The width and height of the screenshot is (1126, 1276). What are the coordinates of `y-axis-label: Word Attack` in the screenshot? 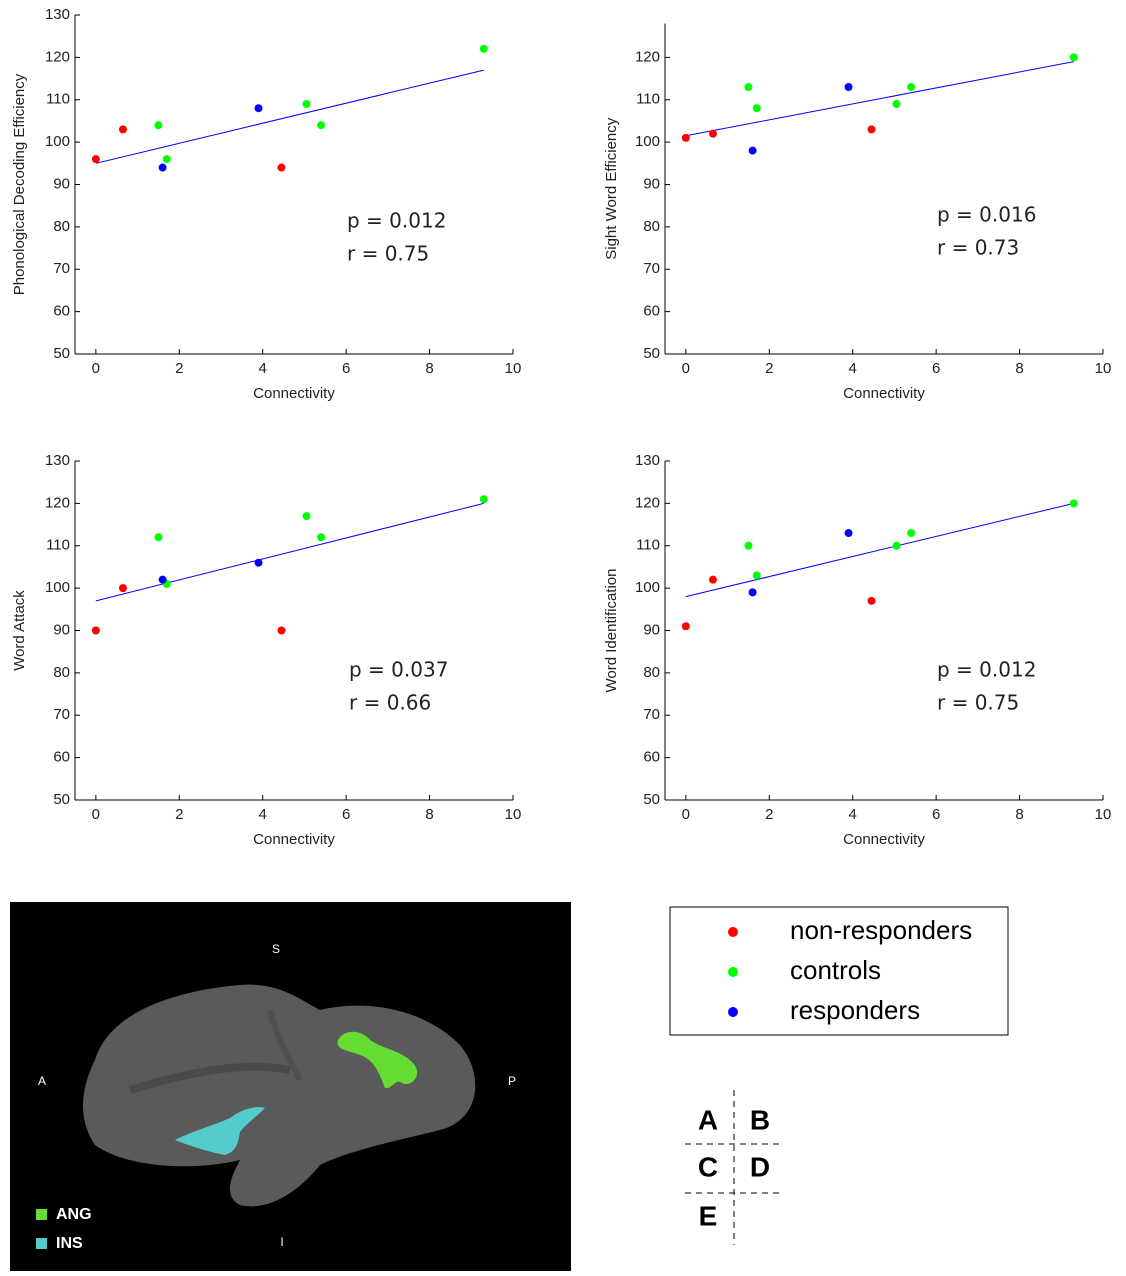 It's located at (19, 630).